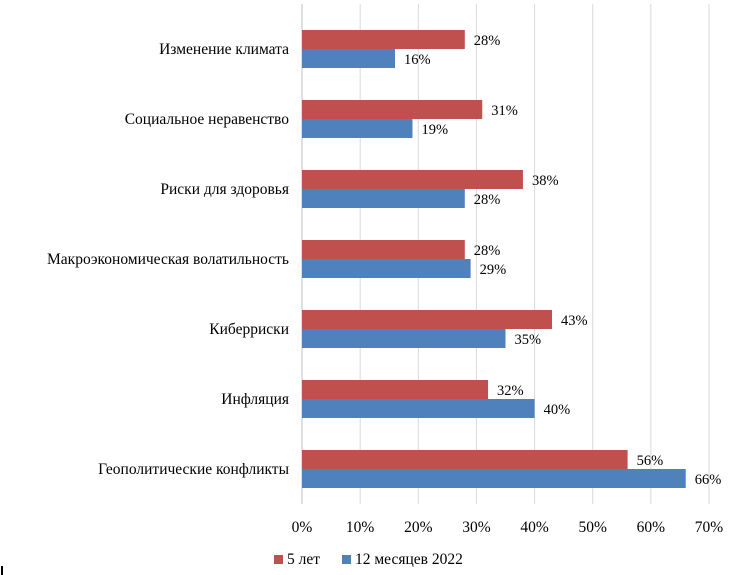 Image resolution: width=745 pixels, height=575 pixels. I want to click on legend-swatch-12-mesyatsev-2022, so click(346, 559).